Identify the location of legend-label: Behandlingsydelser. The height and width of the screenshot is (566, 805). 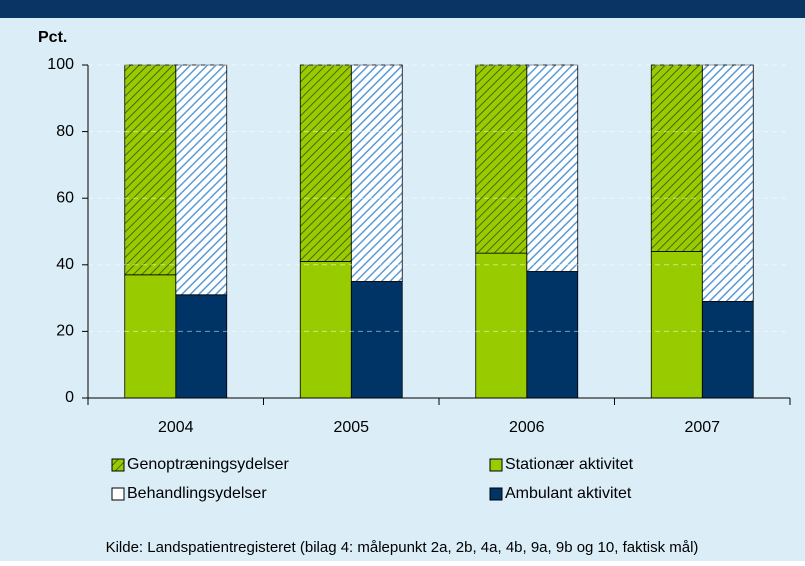
(197, 493).